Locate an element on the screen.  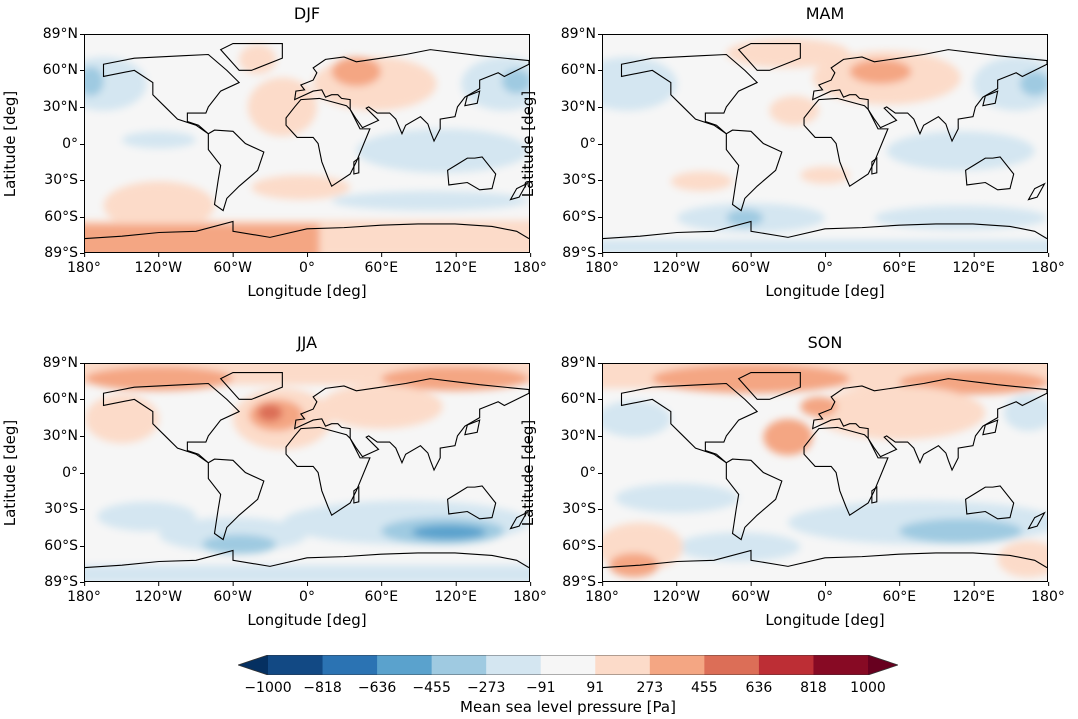
map-son is located at coordinates (825, 472).